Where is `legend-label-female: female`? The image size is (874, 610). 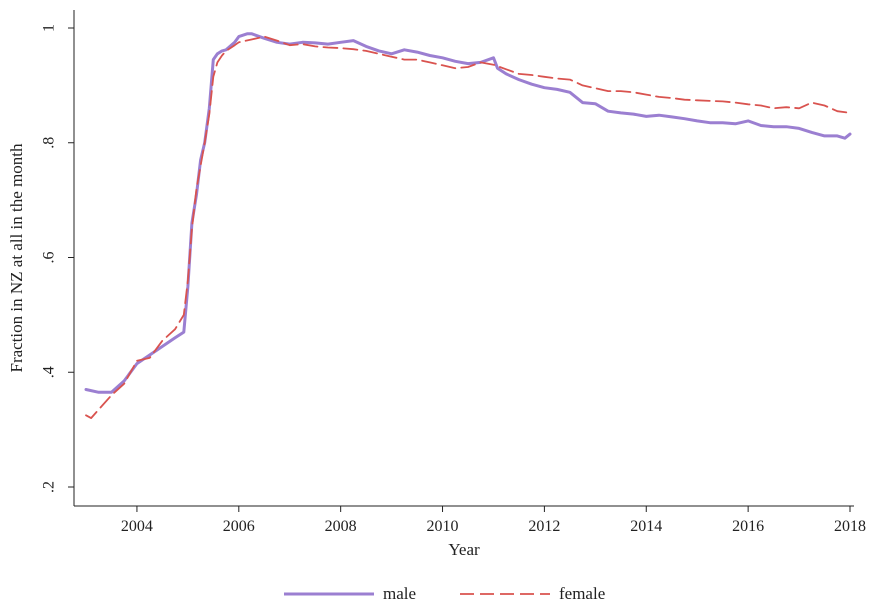
legend-label-female: female is located at coordinates (582, 593).